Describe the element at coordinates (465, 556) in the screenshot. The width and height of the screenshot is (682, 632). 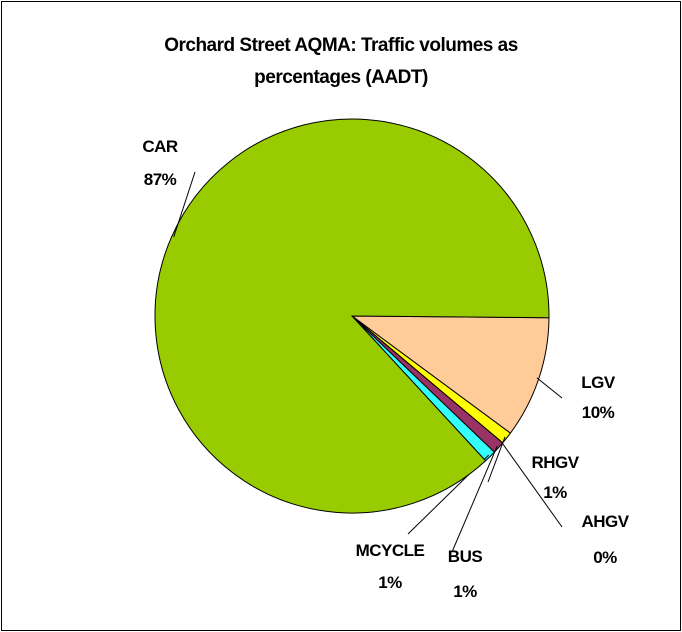
I see `category-label: BUS` at that location.